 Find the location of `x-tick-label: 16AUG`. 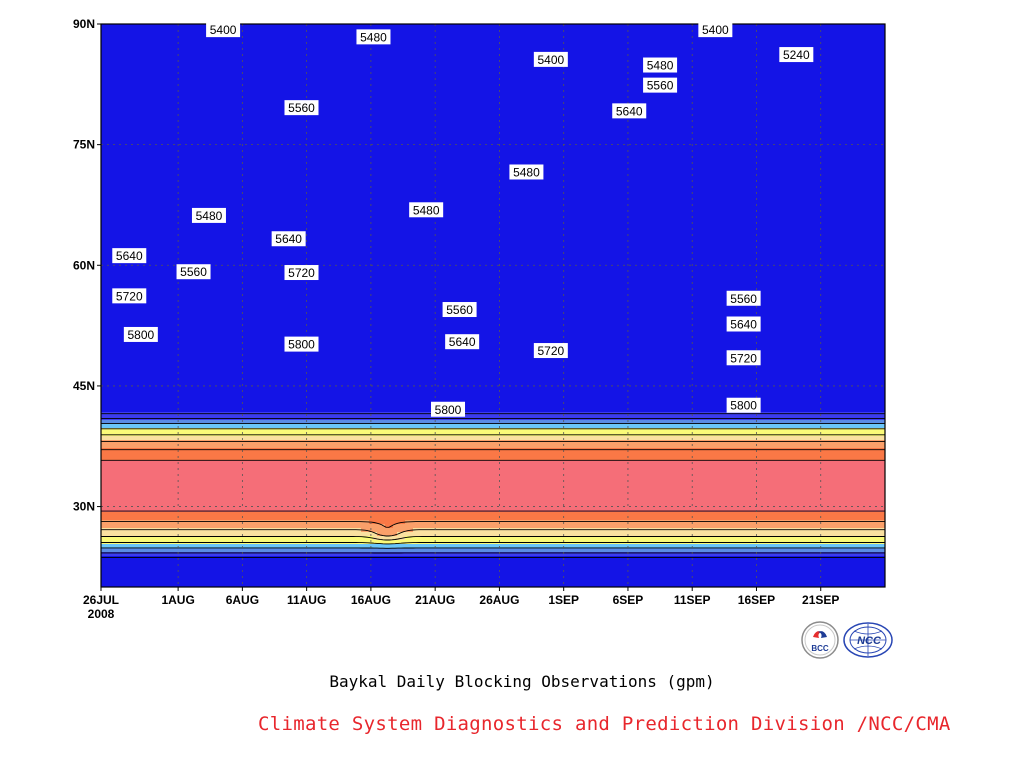

x-tick-label: 16AUG is located at coordinates (371, 600).